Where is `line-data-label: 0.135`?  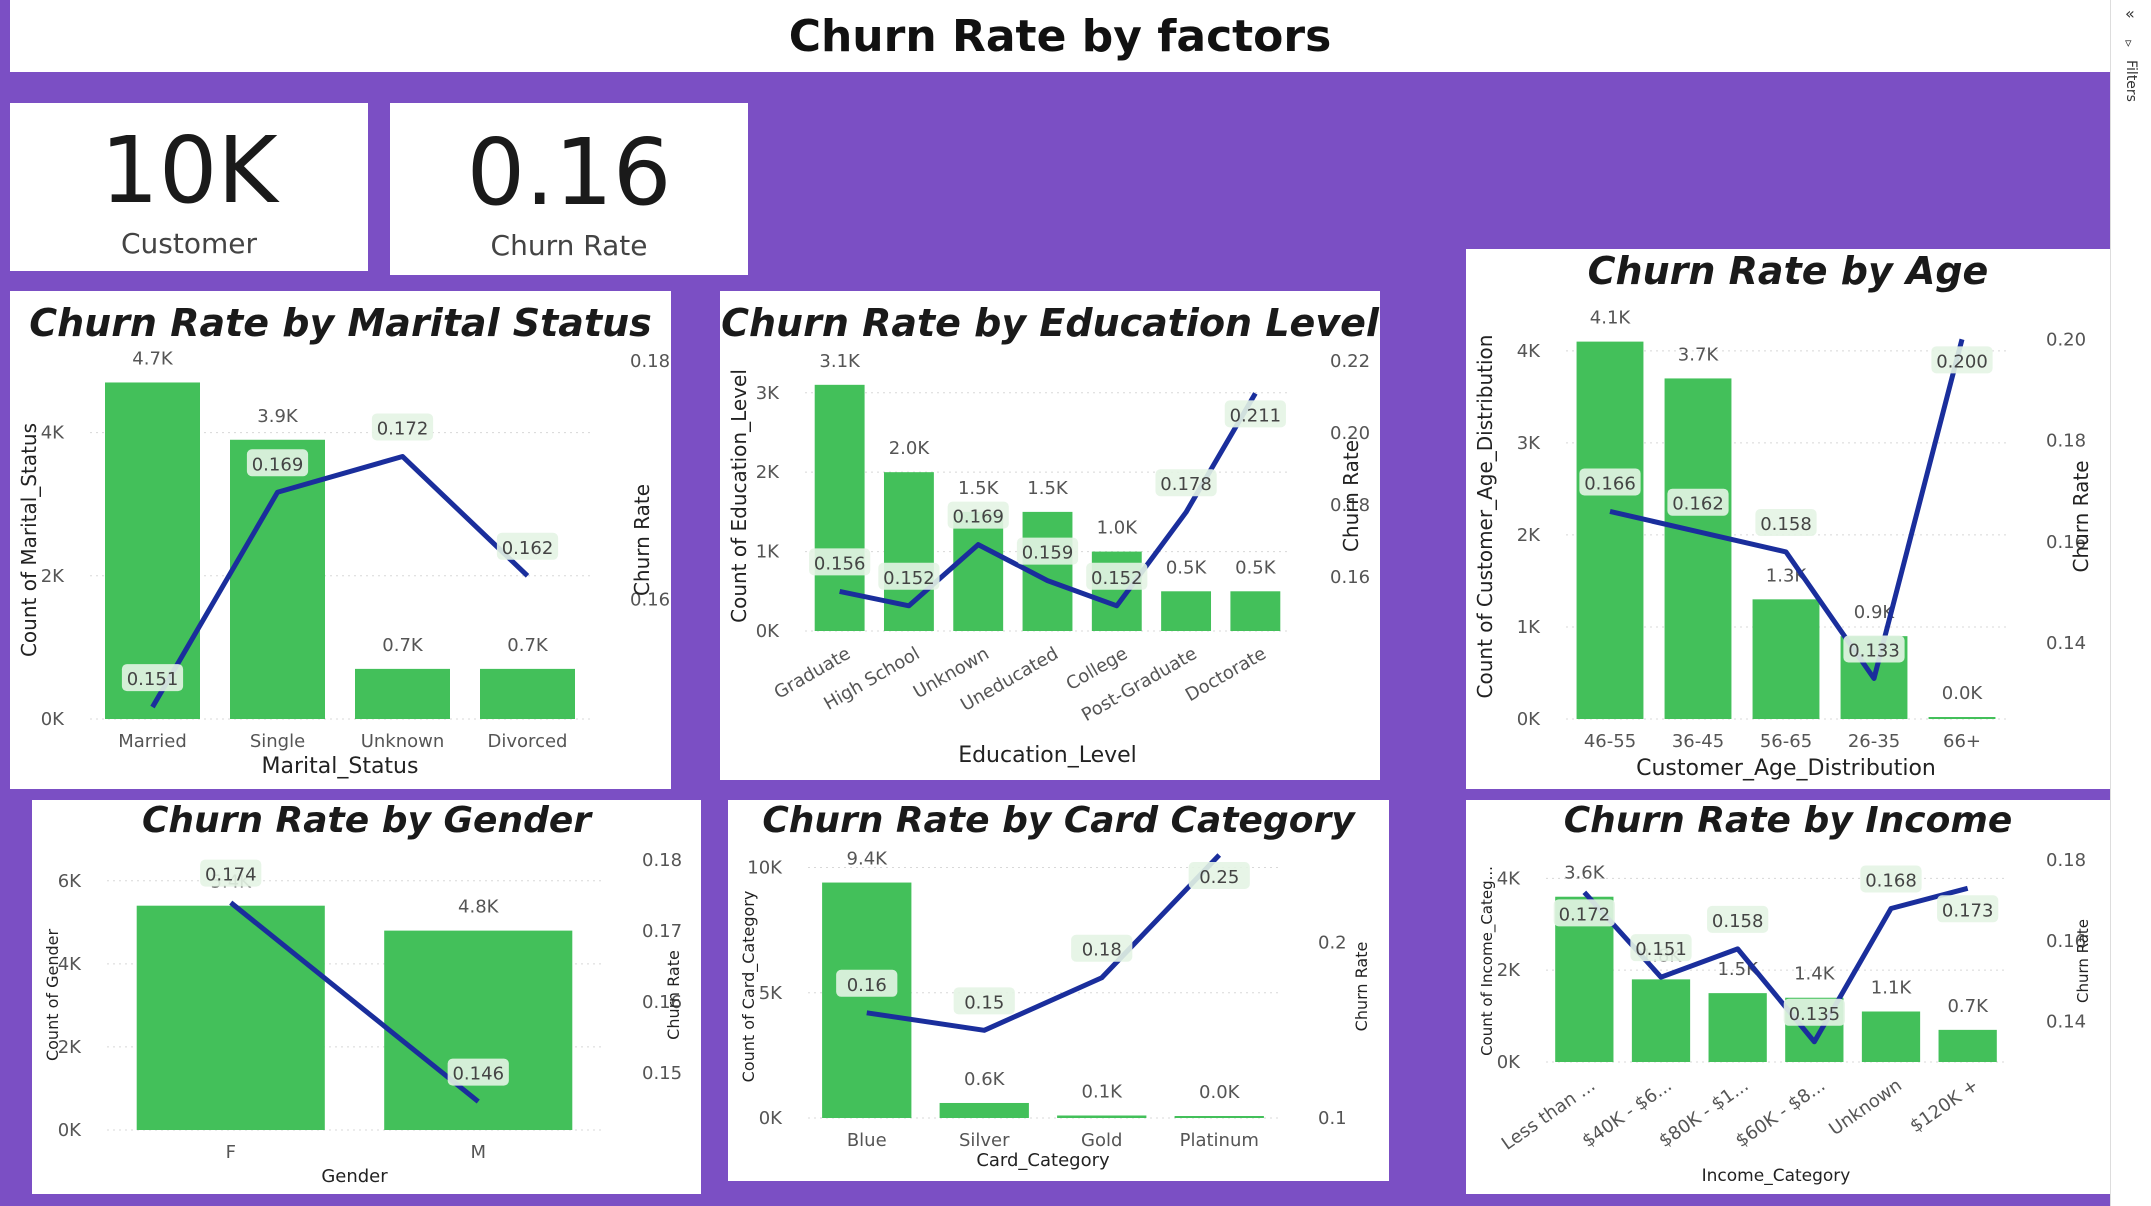 line-data-label: 0.135 is located at coordinates (1815, 1014).